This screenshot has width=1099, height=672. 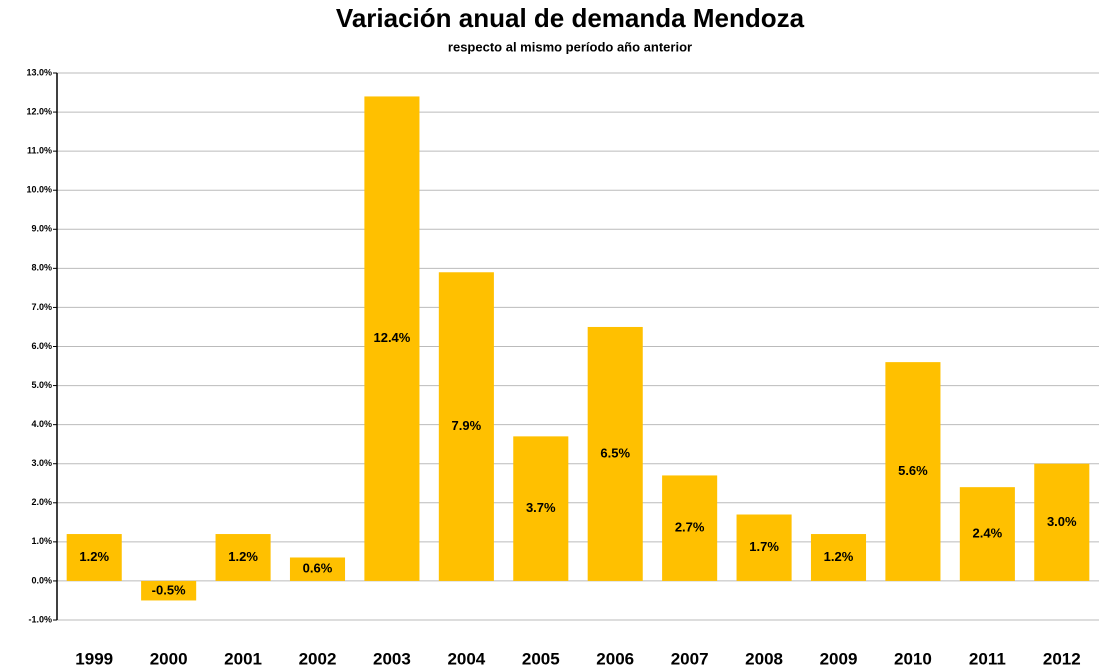 I want to click on y-tick-label: 0.0%, so click(x=41, y=580).